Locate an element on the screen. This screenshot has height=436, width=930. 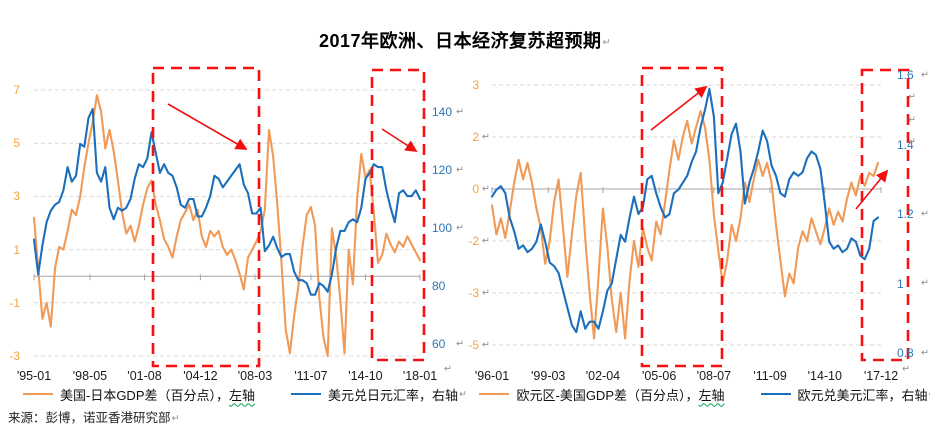
legend-item-gdp-gap-us-japan: 美国-日本GDP差（百分点）， 左轴 is located at coordinates (139, 394).